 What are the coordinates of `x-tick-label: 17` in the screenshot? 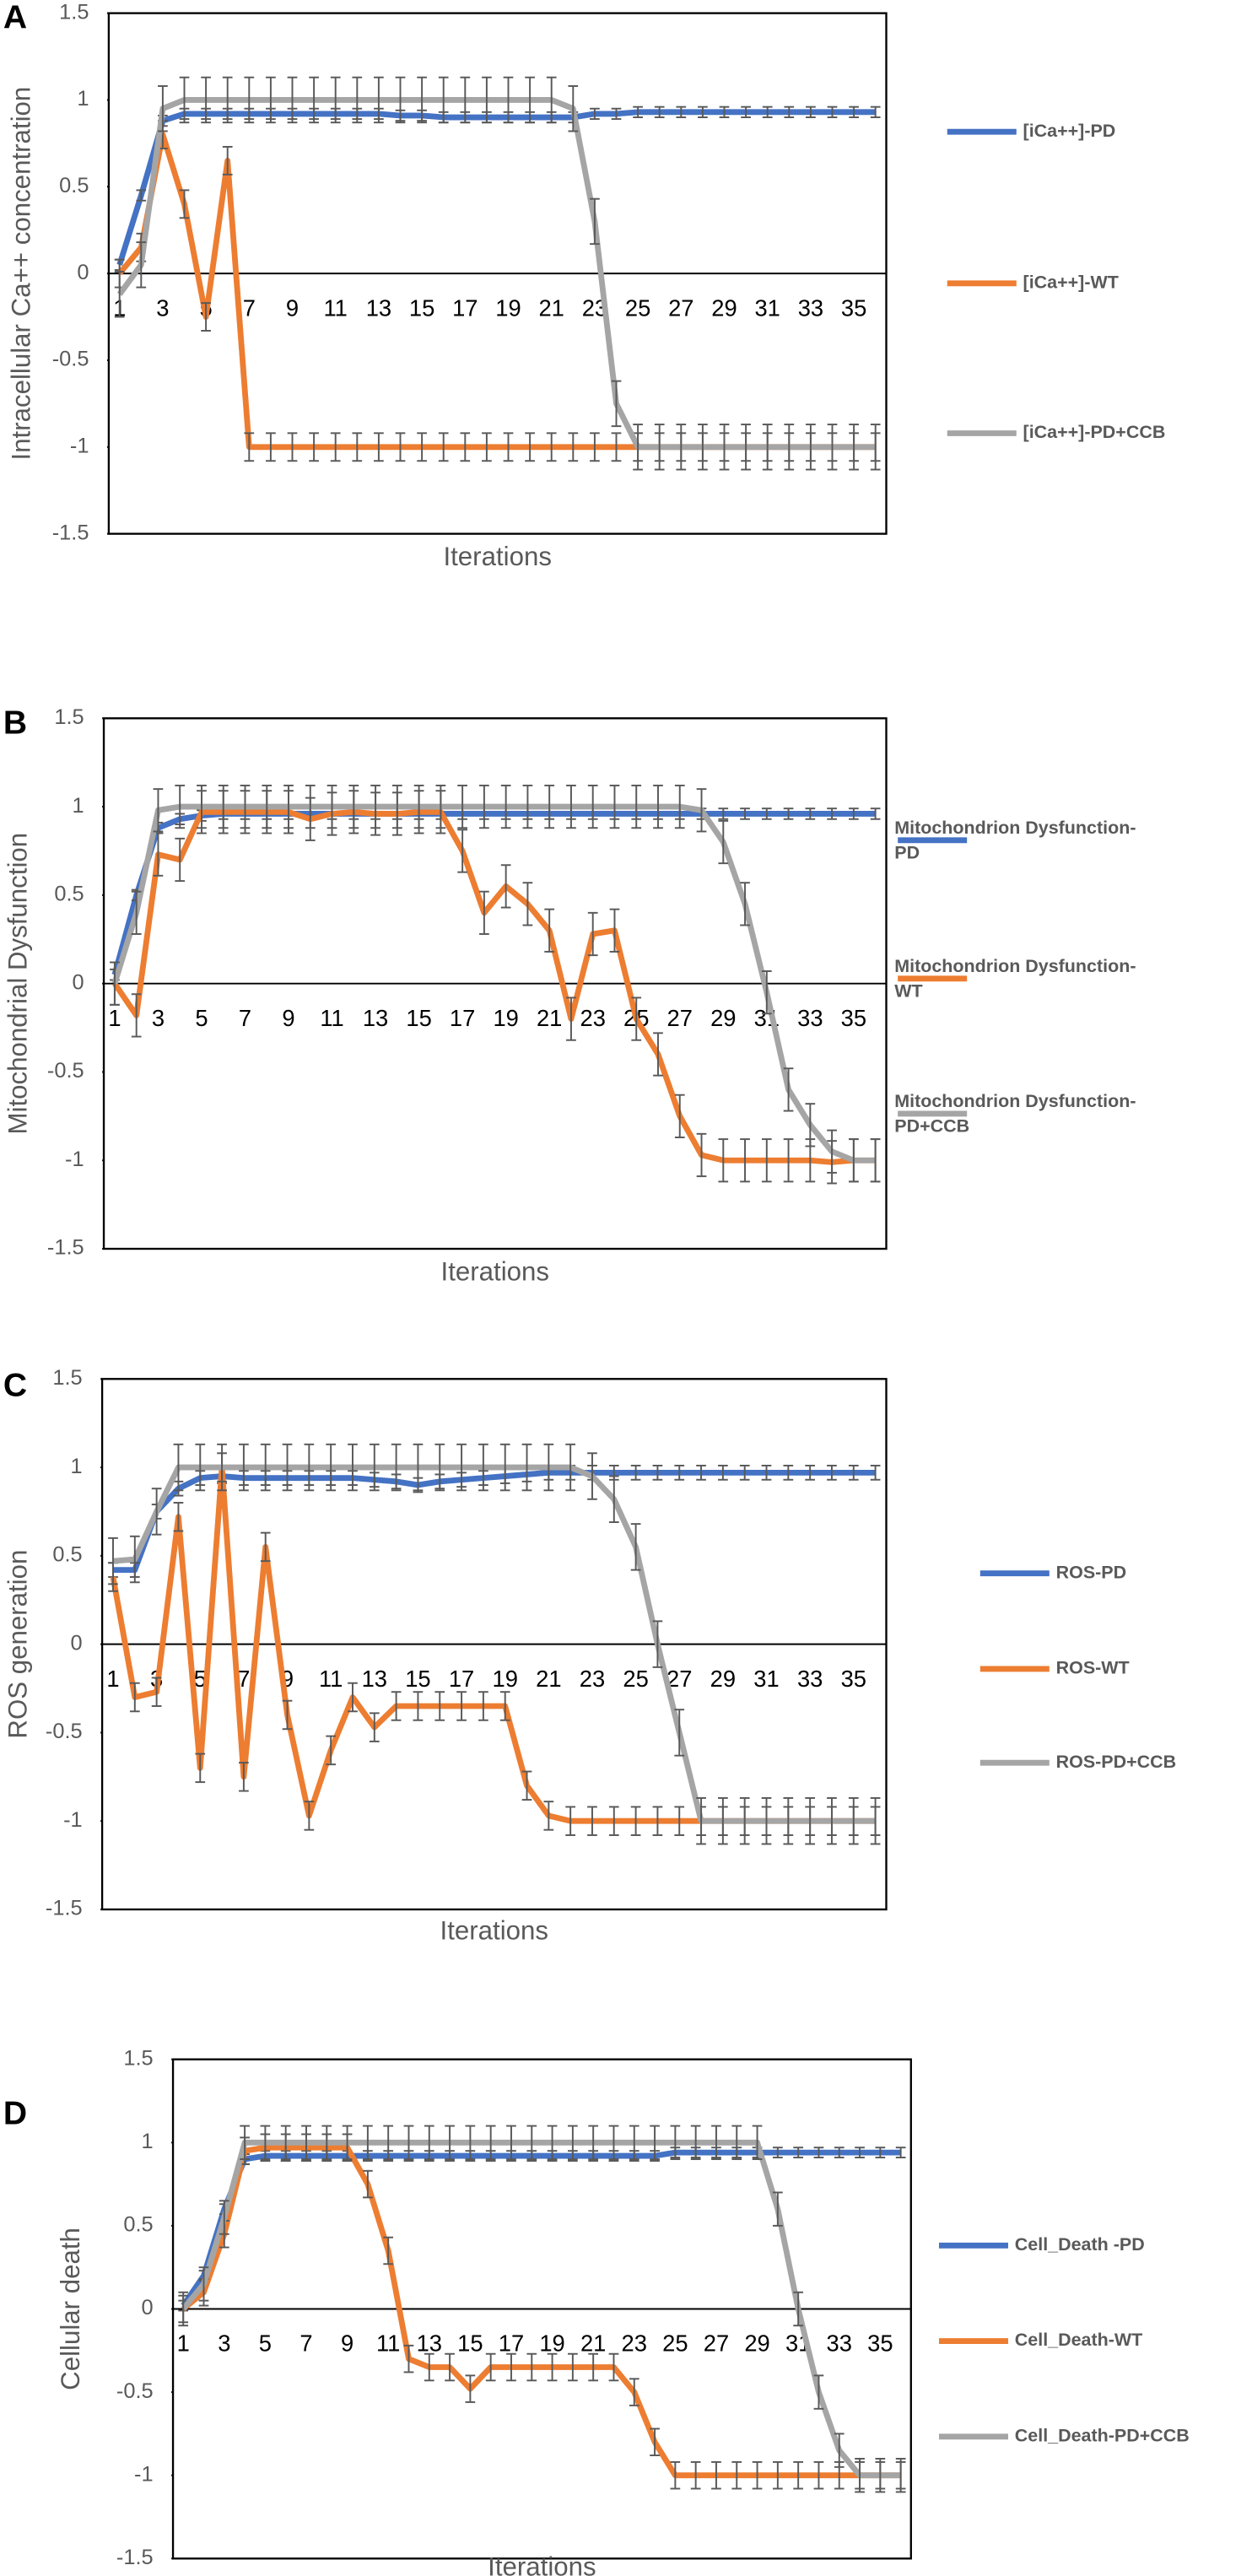 It's located at (511, 2343).